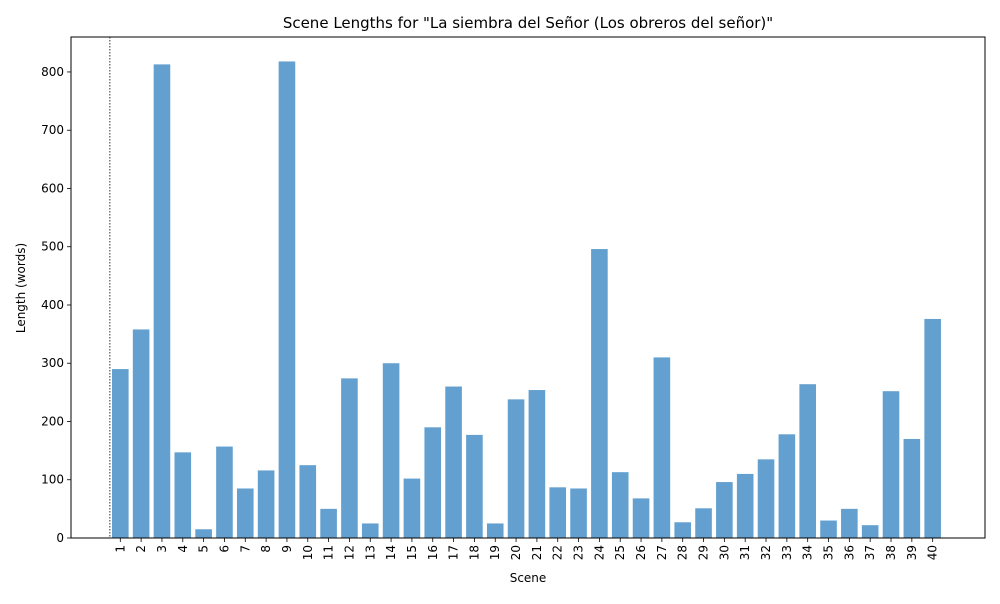  What do you see at coordinates (474, 552) in the screenshot?
I see `x-tick-label: 18` at bounding box center [474, 552].